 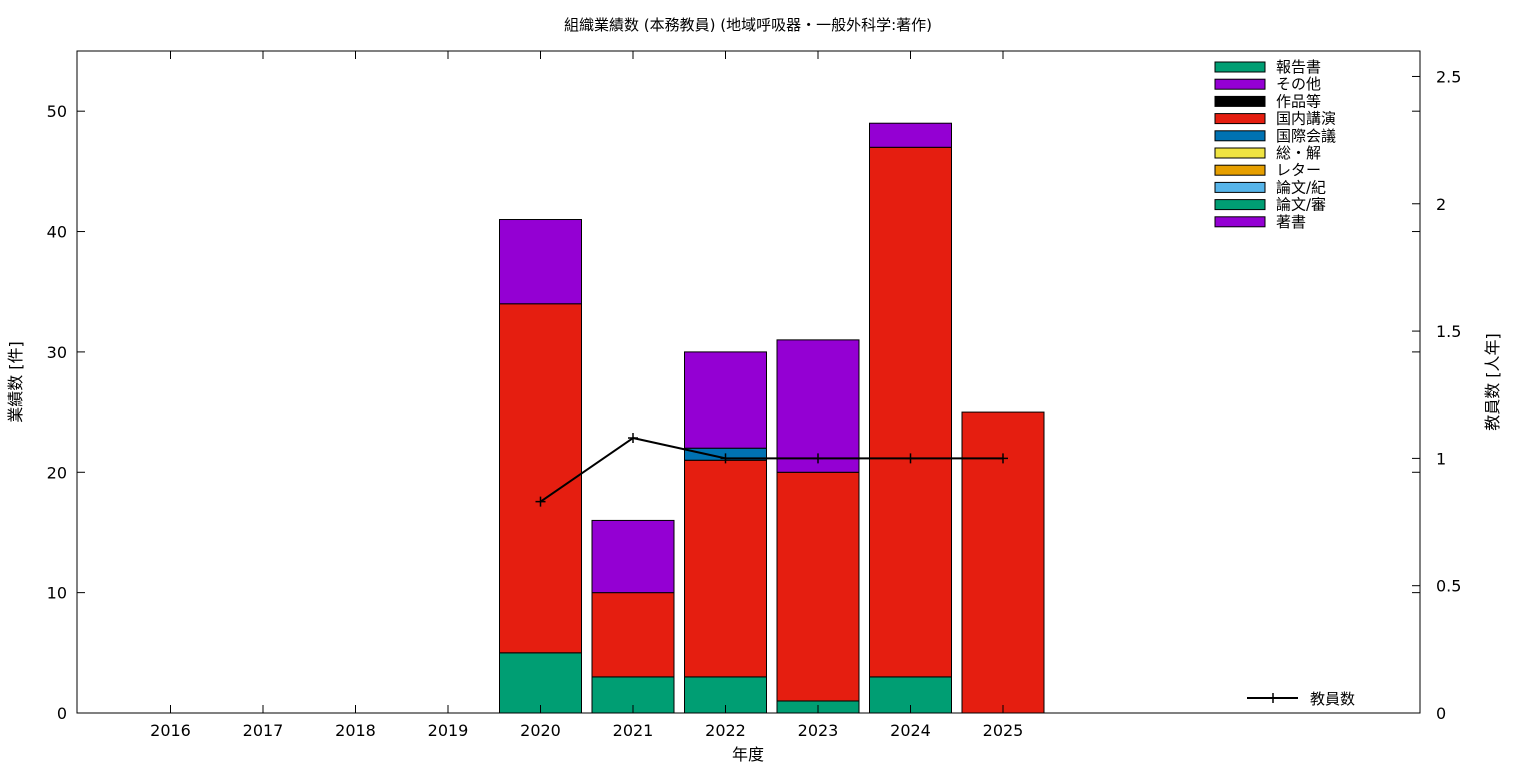 I want to click on y2-tick-label: 2.5, so click(x=1448, y=76).